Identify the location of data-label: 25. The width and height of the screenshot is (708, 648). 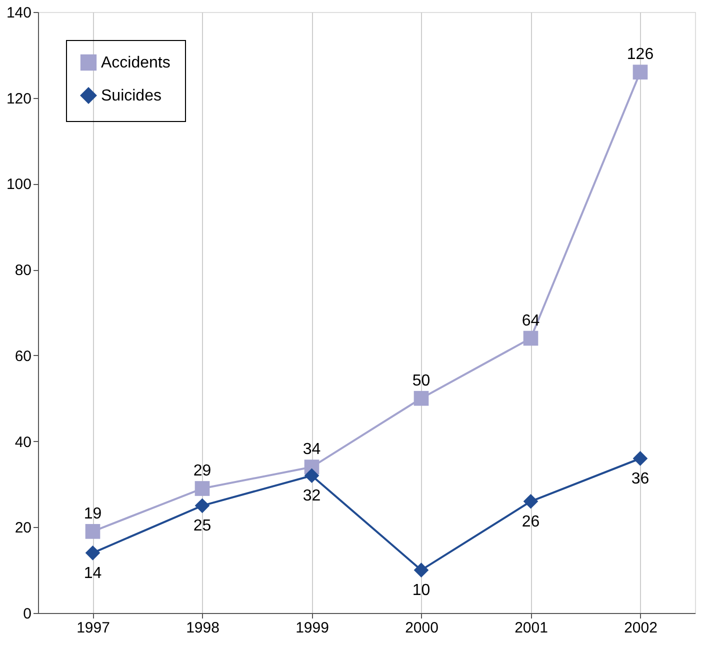
(202, 526).